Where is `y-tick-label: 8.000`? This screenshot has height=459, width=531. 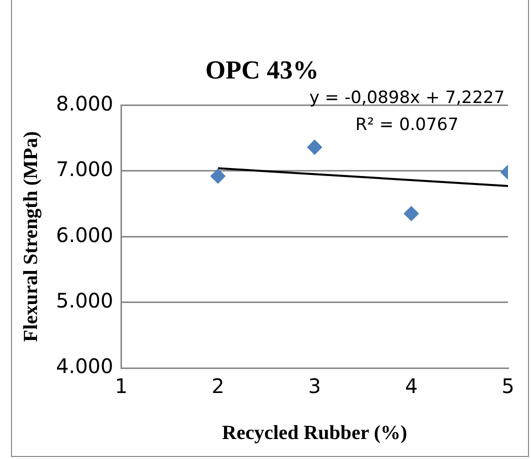
y-tick-label: 8.000 is located at coordinates (85, 103).